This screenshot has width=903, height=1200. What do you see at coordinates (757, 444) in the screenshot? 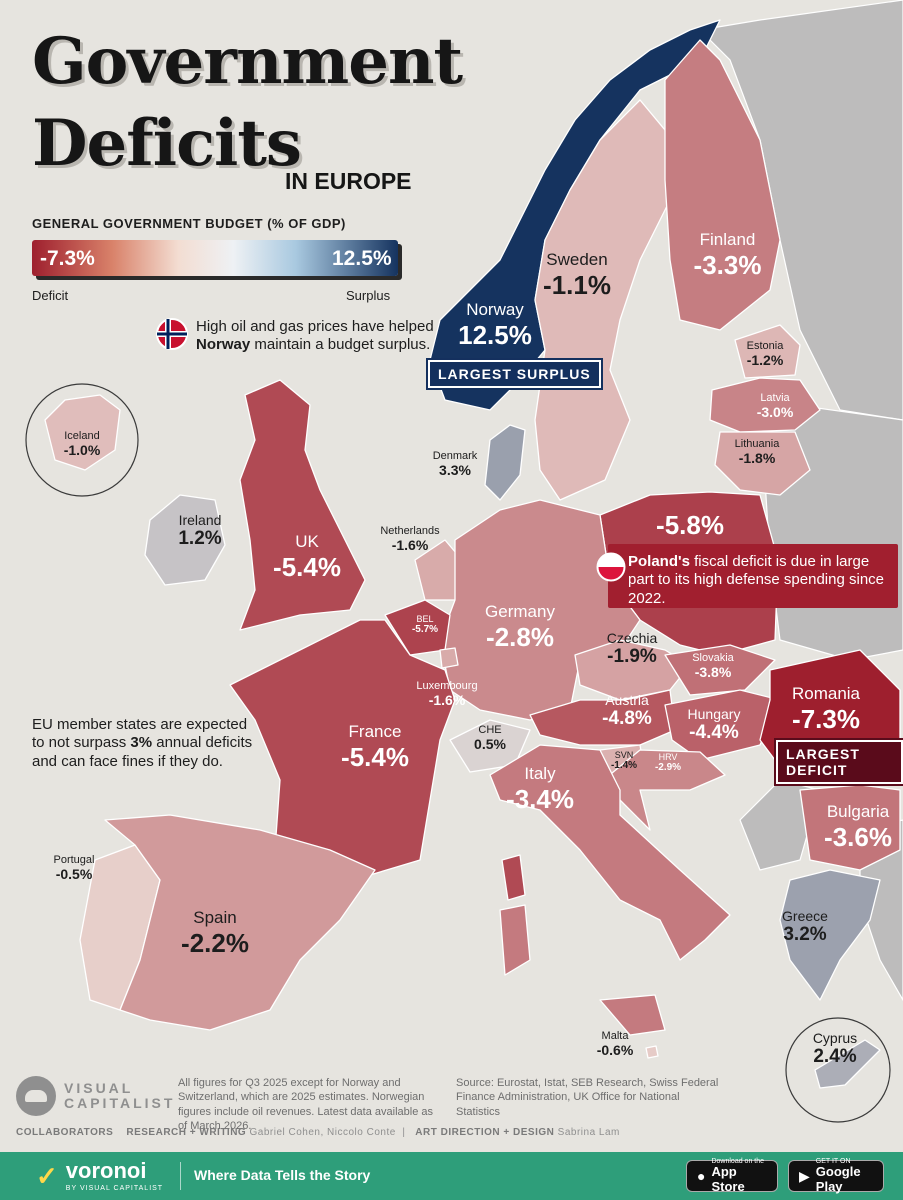
I see `label-lithuania-name: Lithuania` at bounding box center [757, 444].